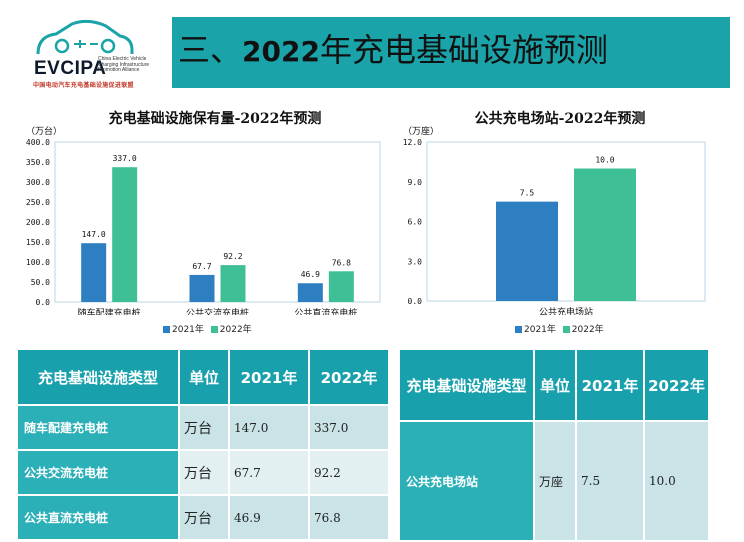 The height and width of the screenshot is (542, 744). Describe the element at coordinates (415, 261) in the screenshot. I see `y-tick-label: 3.0` at that location.